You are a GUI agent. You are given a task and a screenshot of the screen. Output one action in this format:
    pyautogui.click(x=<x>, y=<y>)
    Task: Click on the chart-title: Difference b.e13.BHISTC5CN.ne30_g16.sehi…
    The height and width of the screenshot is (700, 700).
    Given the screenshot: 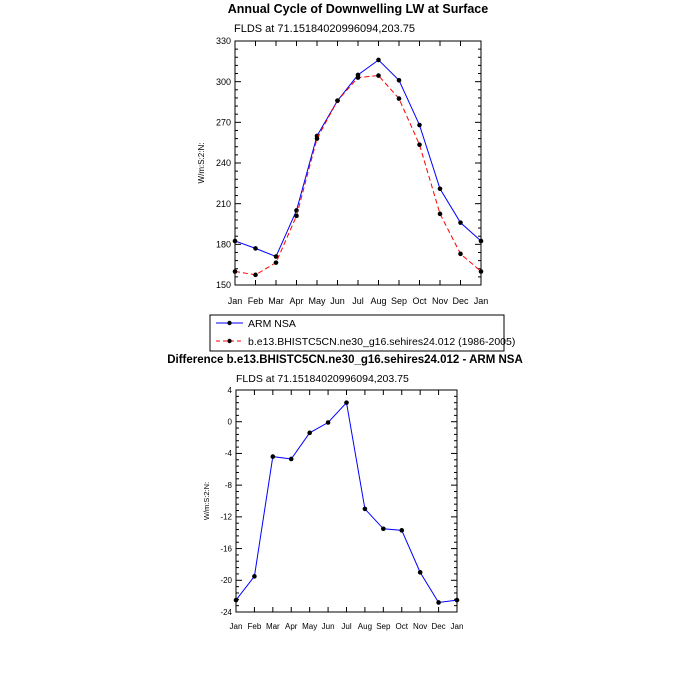 What is the action you would take?
    pyautogui.click(x=345, y=360)
    